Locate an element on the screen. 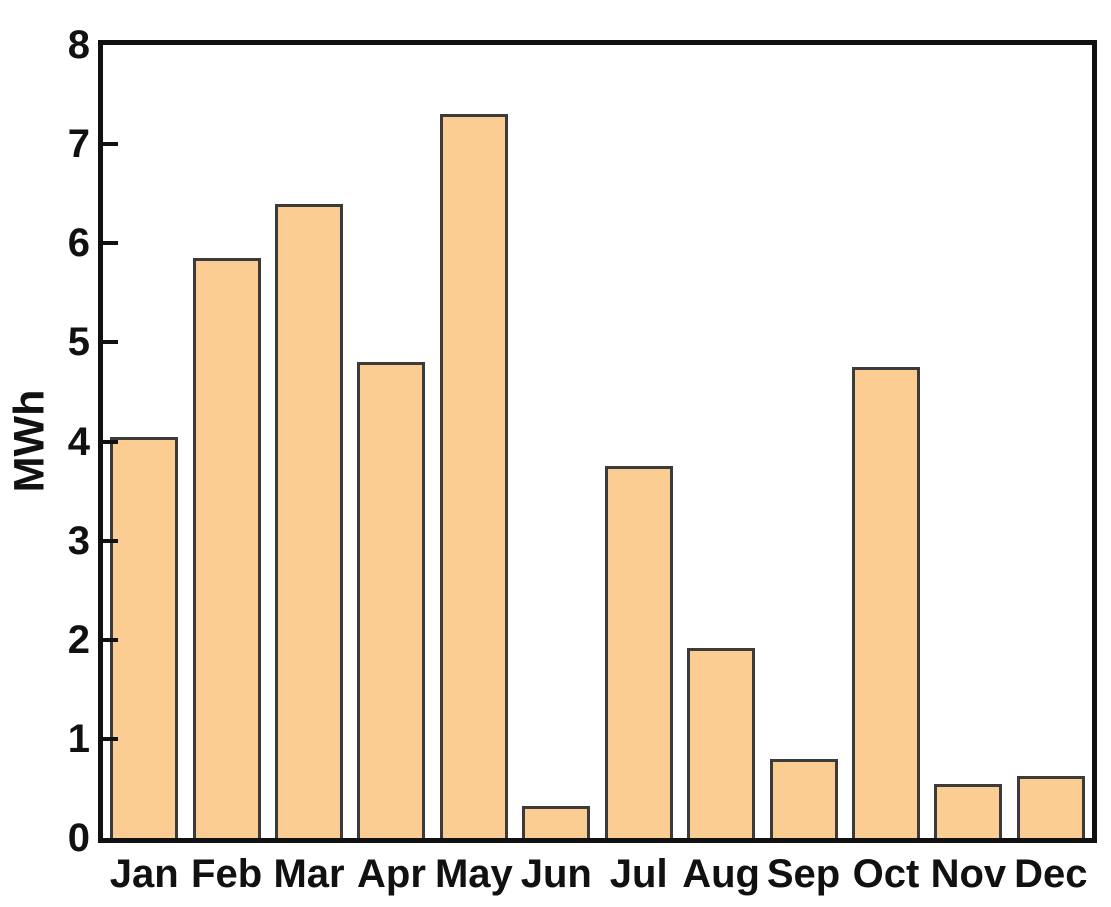 The width and height of the screenshot is (1111, 907). y-tick-label-6: 6 is located at coordinates (78, 243).